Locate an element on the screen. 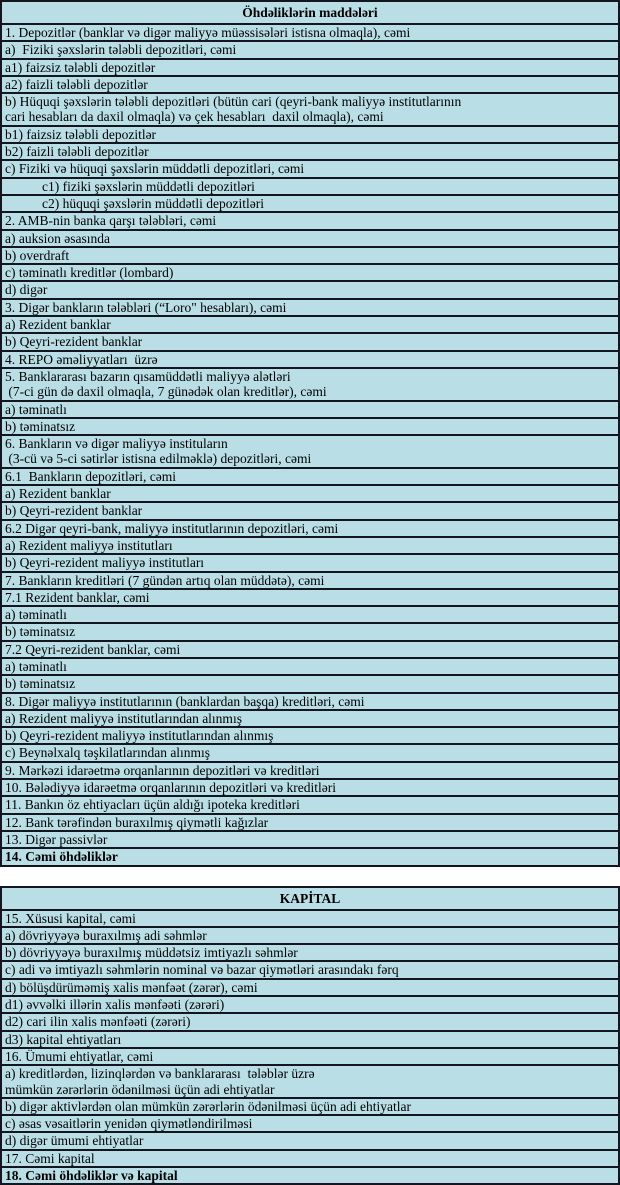  table-row: a) auksion əsasında is located at coordinates (310, 237).